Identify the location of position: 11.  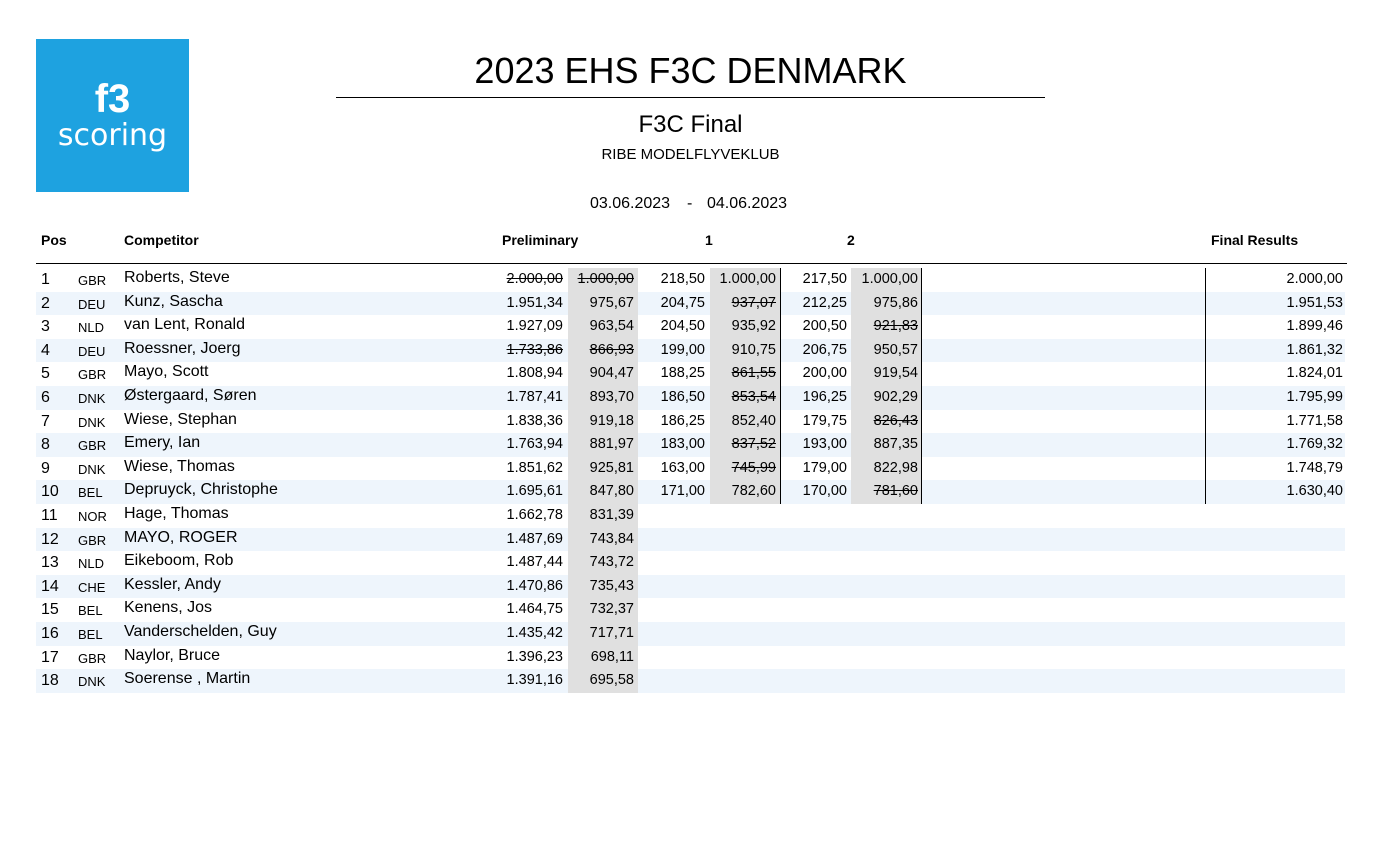
(49, 515).